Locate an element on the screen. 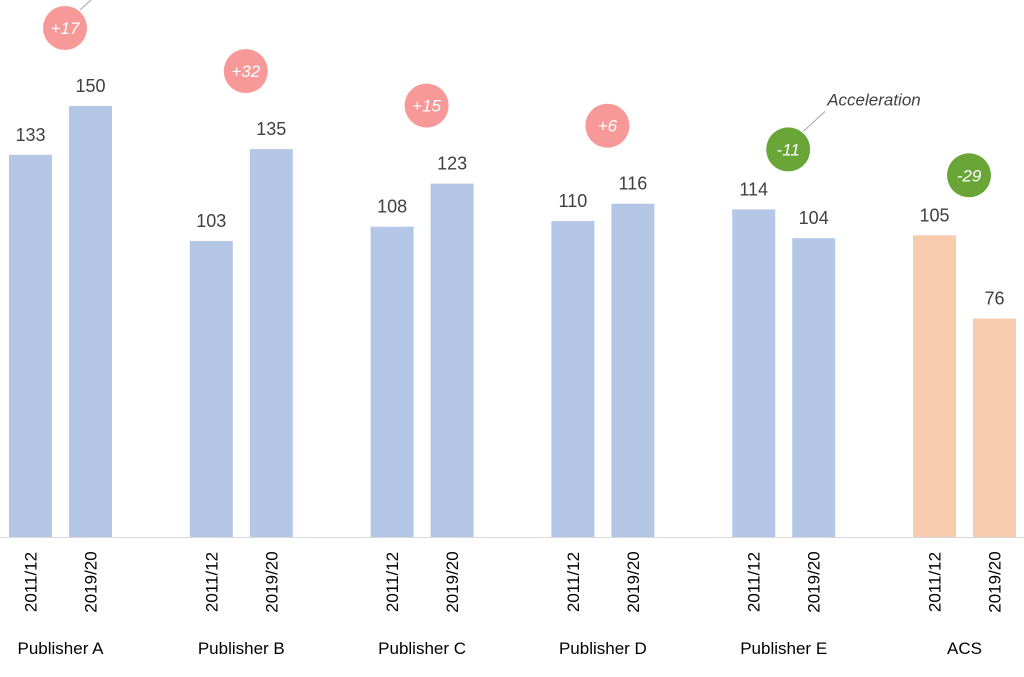  group-label: Publisher A is located at coordinates (61, 648).